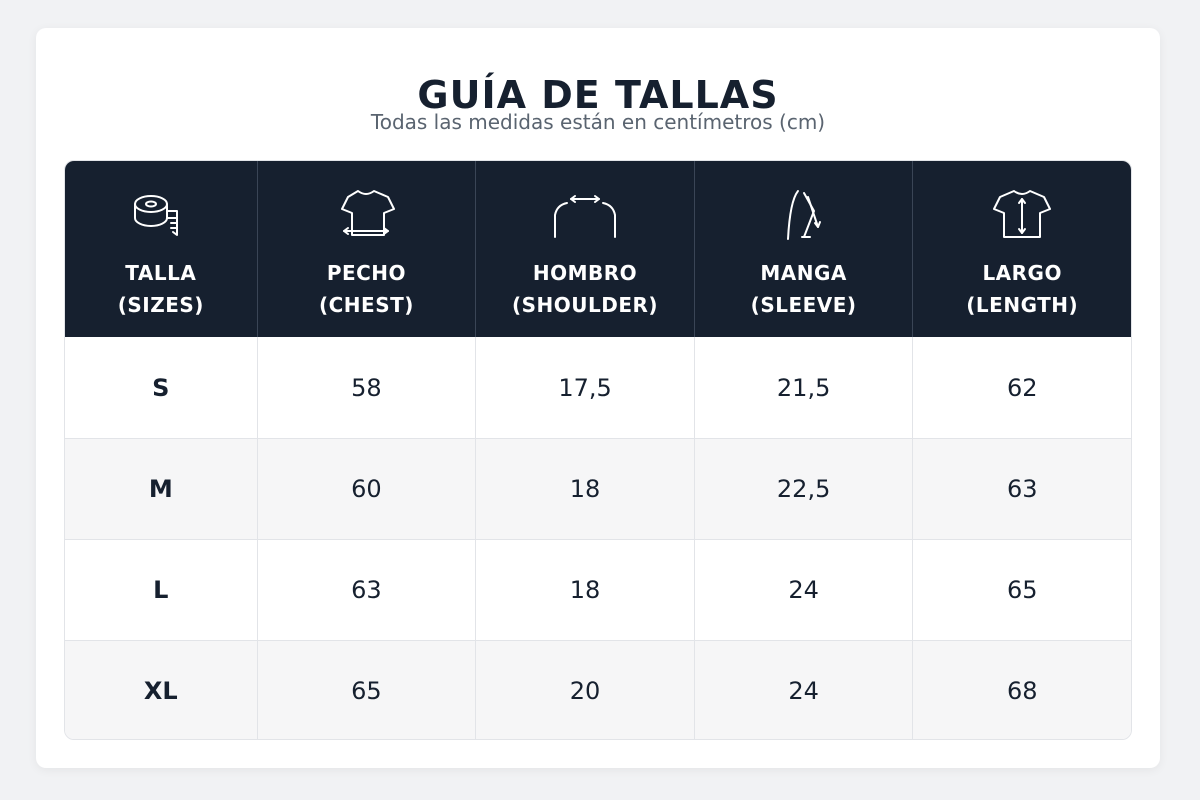 This screenshot has width=1200, height=800. I want to click on sleeve-length-icon, so click(803, 215).